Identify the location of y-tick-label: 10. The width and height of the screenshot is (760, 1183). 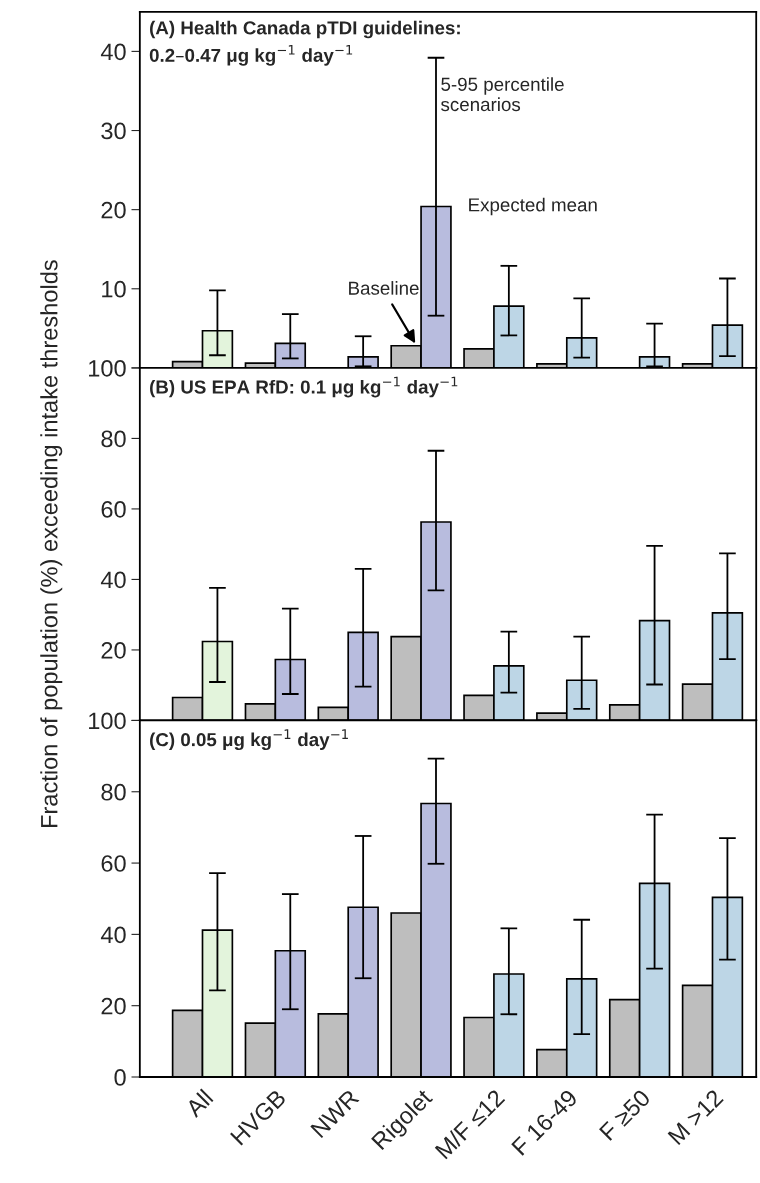
(114, 289).